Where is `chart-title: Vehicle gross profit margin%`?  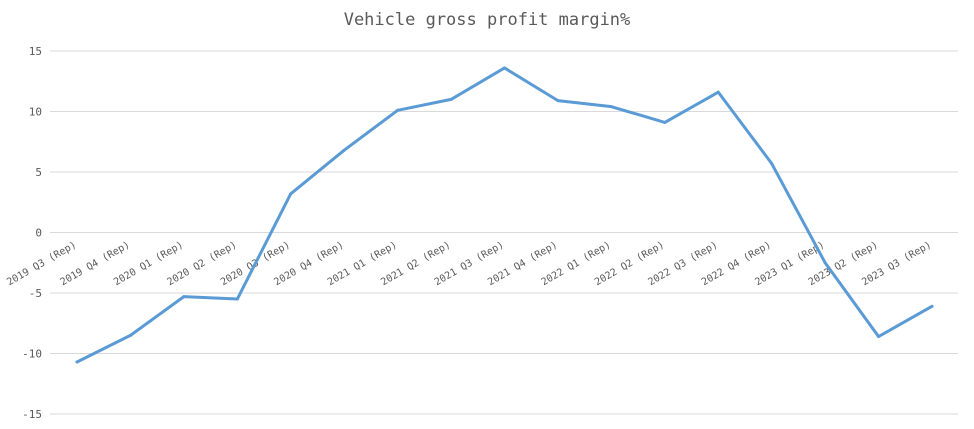 chart-title: Vehicle gross profit margin% is located at coordinates (487, 20).